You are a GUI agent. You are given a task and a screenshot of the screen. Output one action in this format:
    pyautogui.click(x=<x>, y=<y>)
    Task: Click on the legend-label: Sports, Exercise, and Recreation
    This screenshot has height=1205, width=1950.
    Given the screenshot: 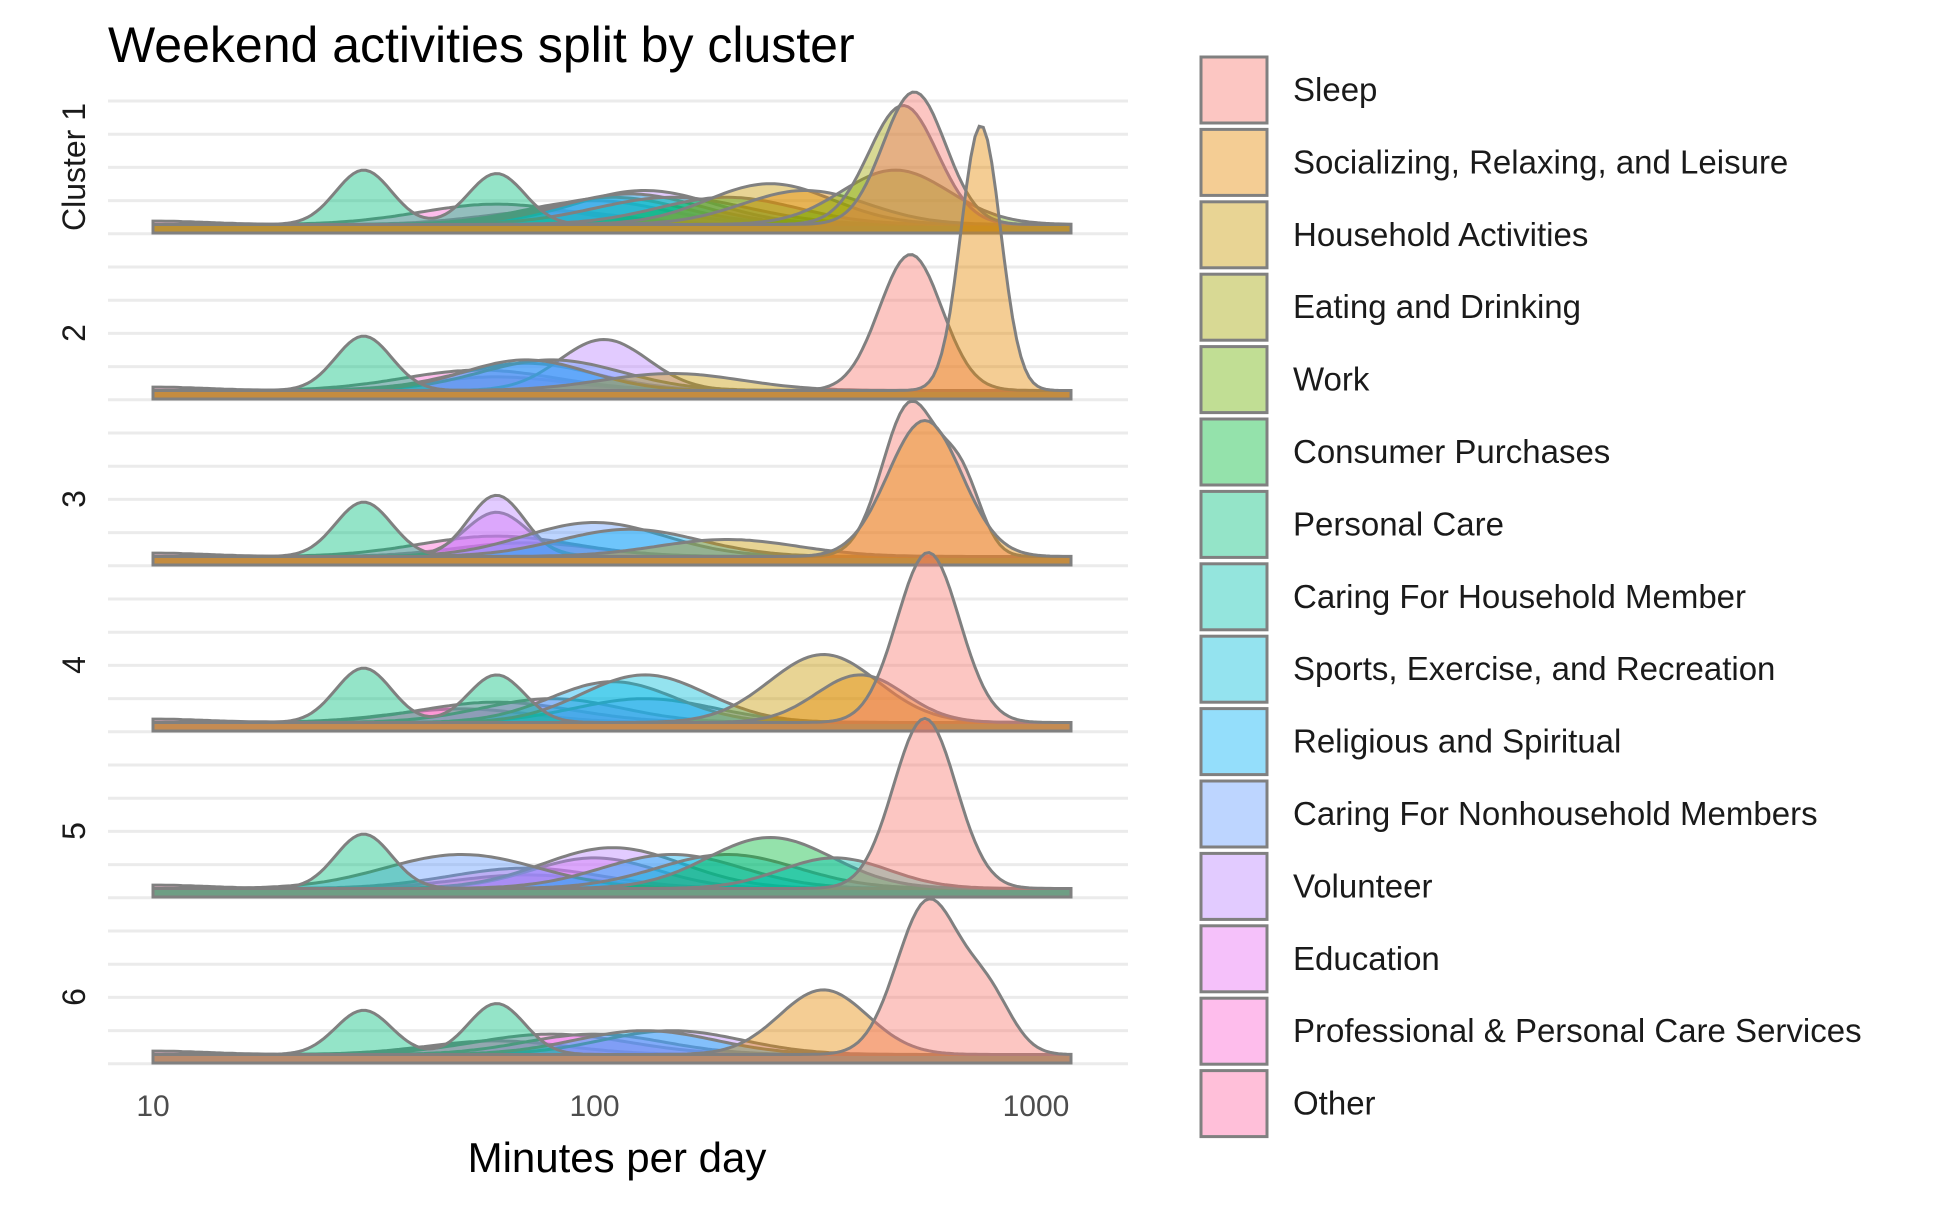 What is the action you would take?
    pyautogui.click(x=1534, y=668)
    